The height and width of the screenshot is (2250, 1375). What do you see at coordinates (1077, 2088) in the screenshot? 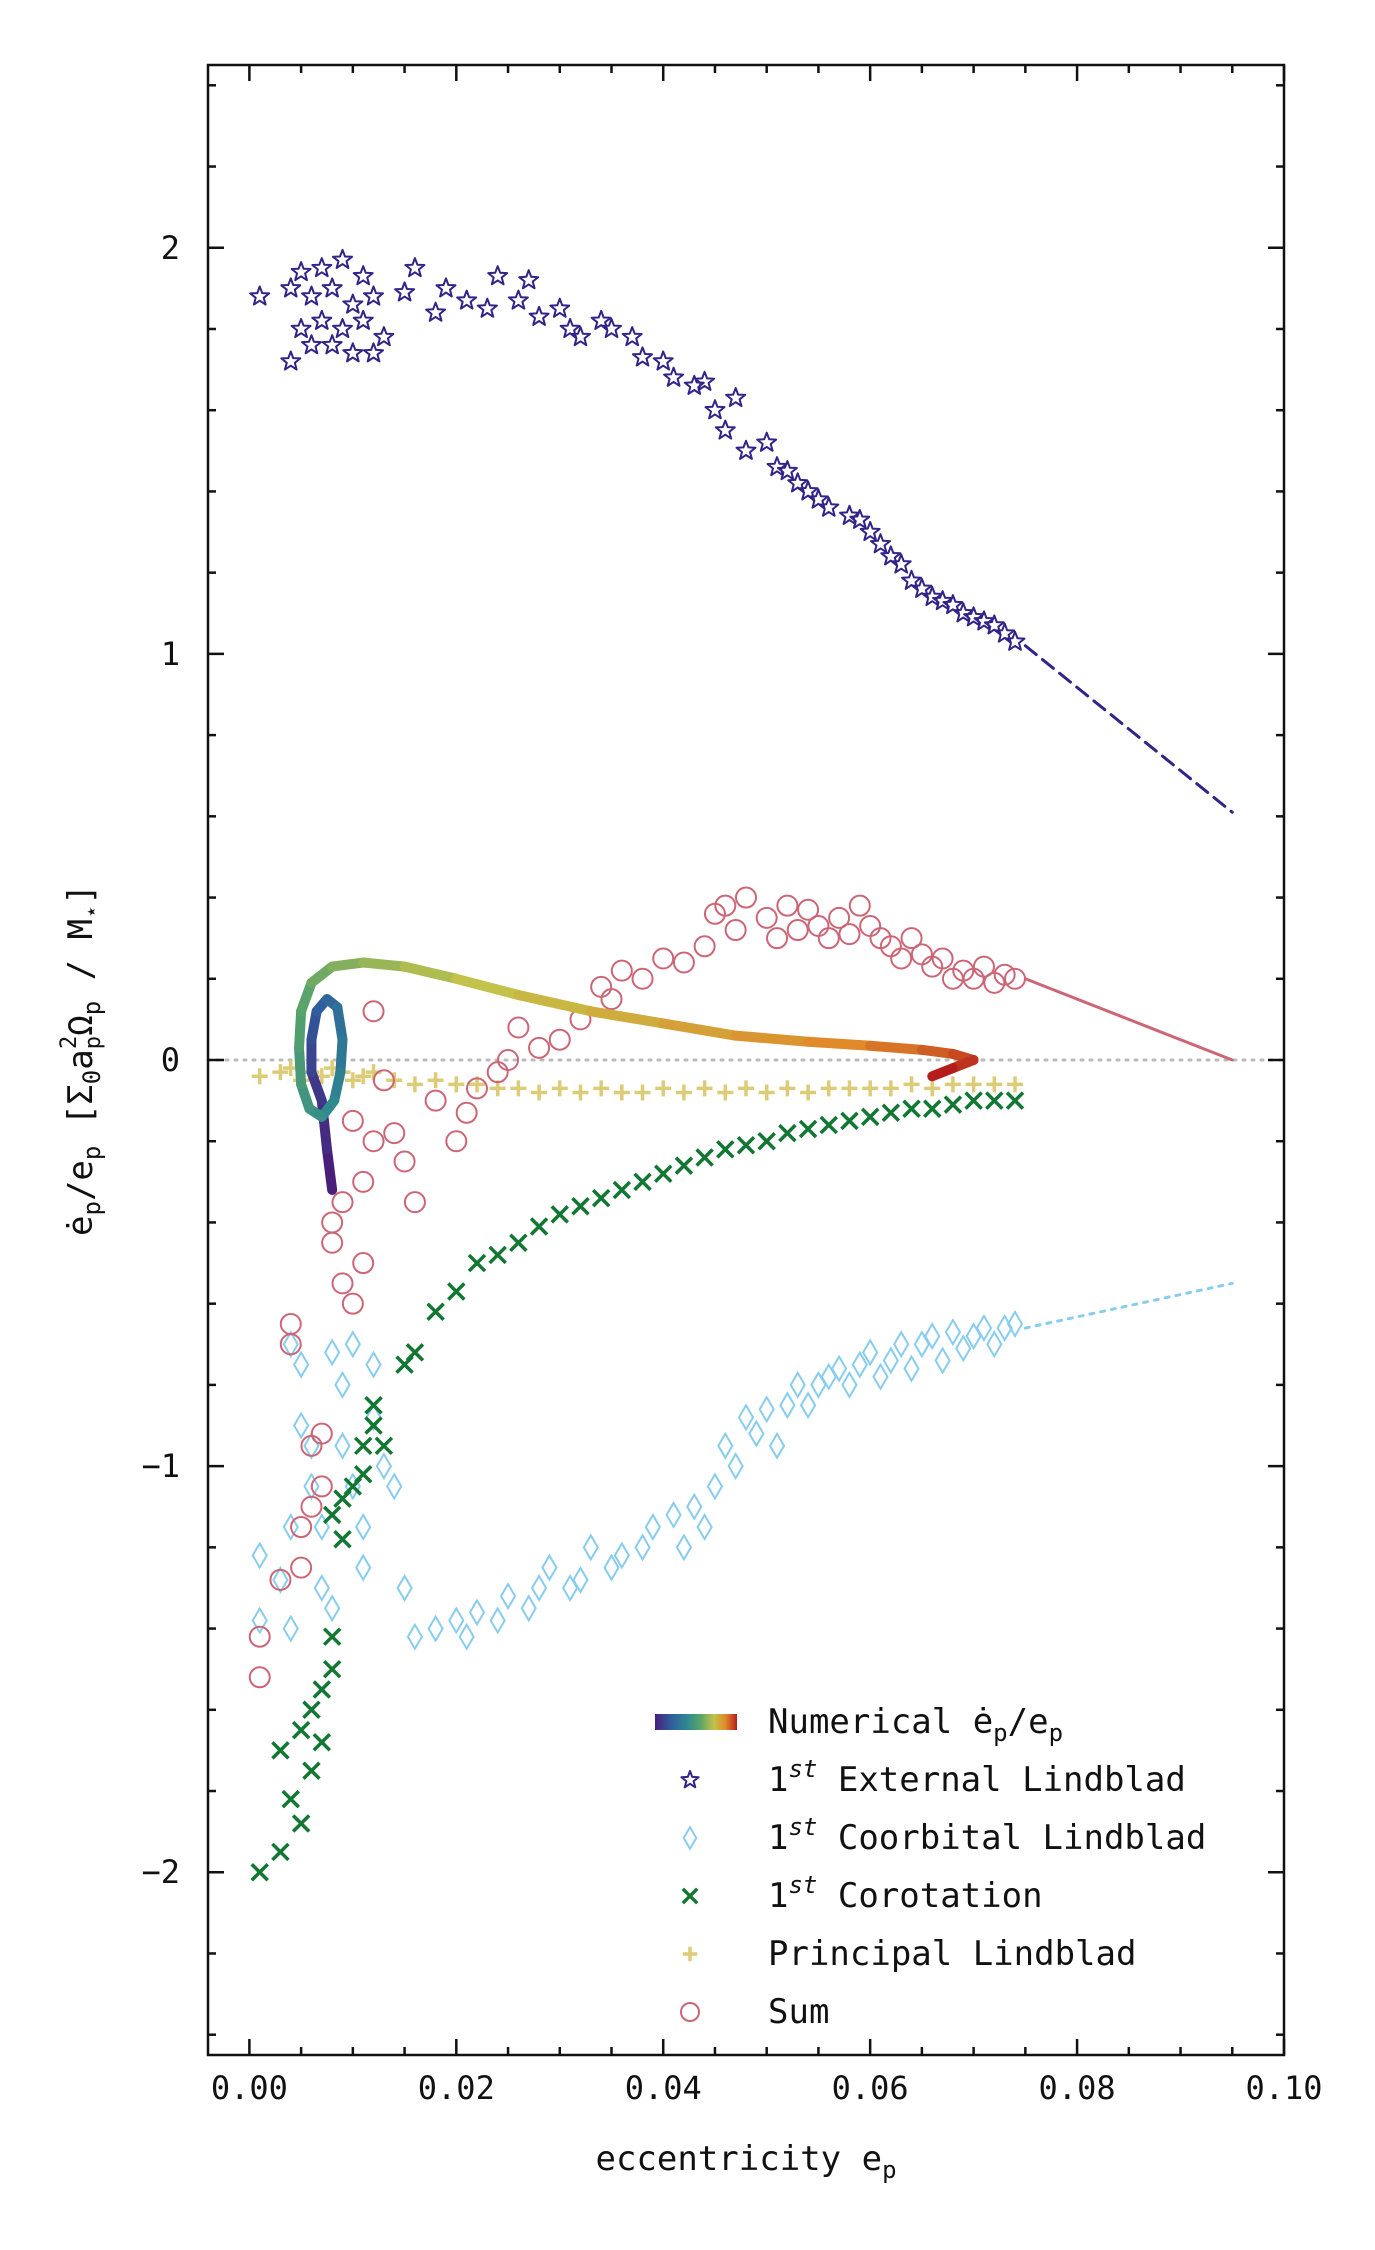
I see `x-tick-label: 0.08` at bounding box center [1077, 2088].